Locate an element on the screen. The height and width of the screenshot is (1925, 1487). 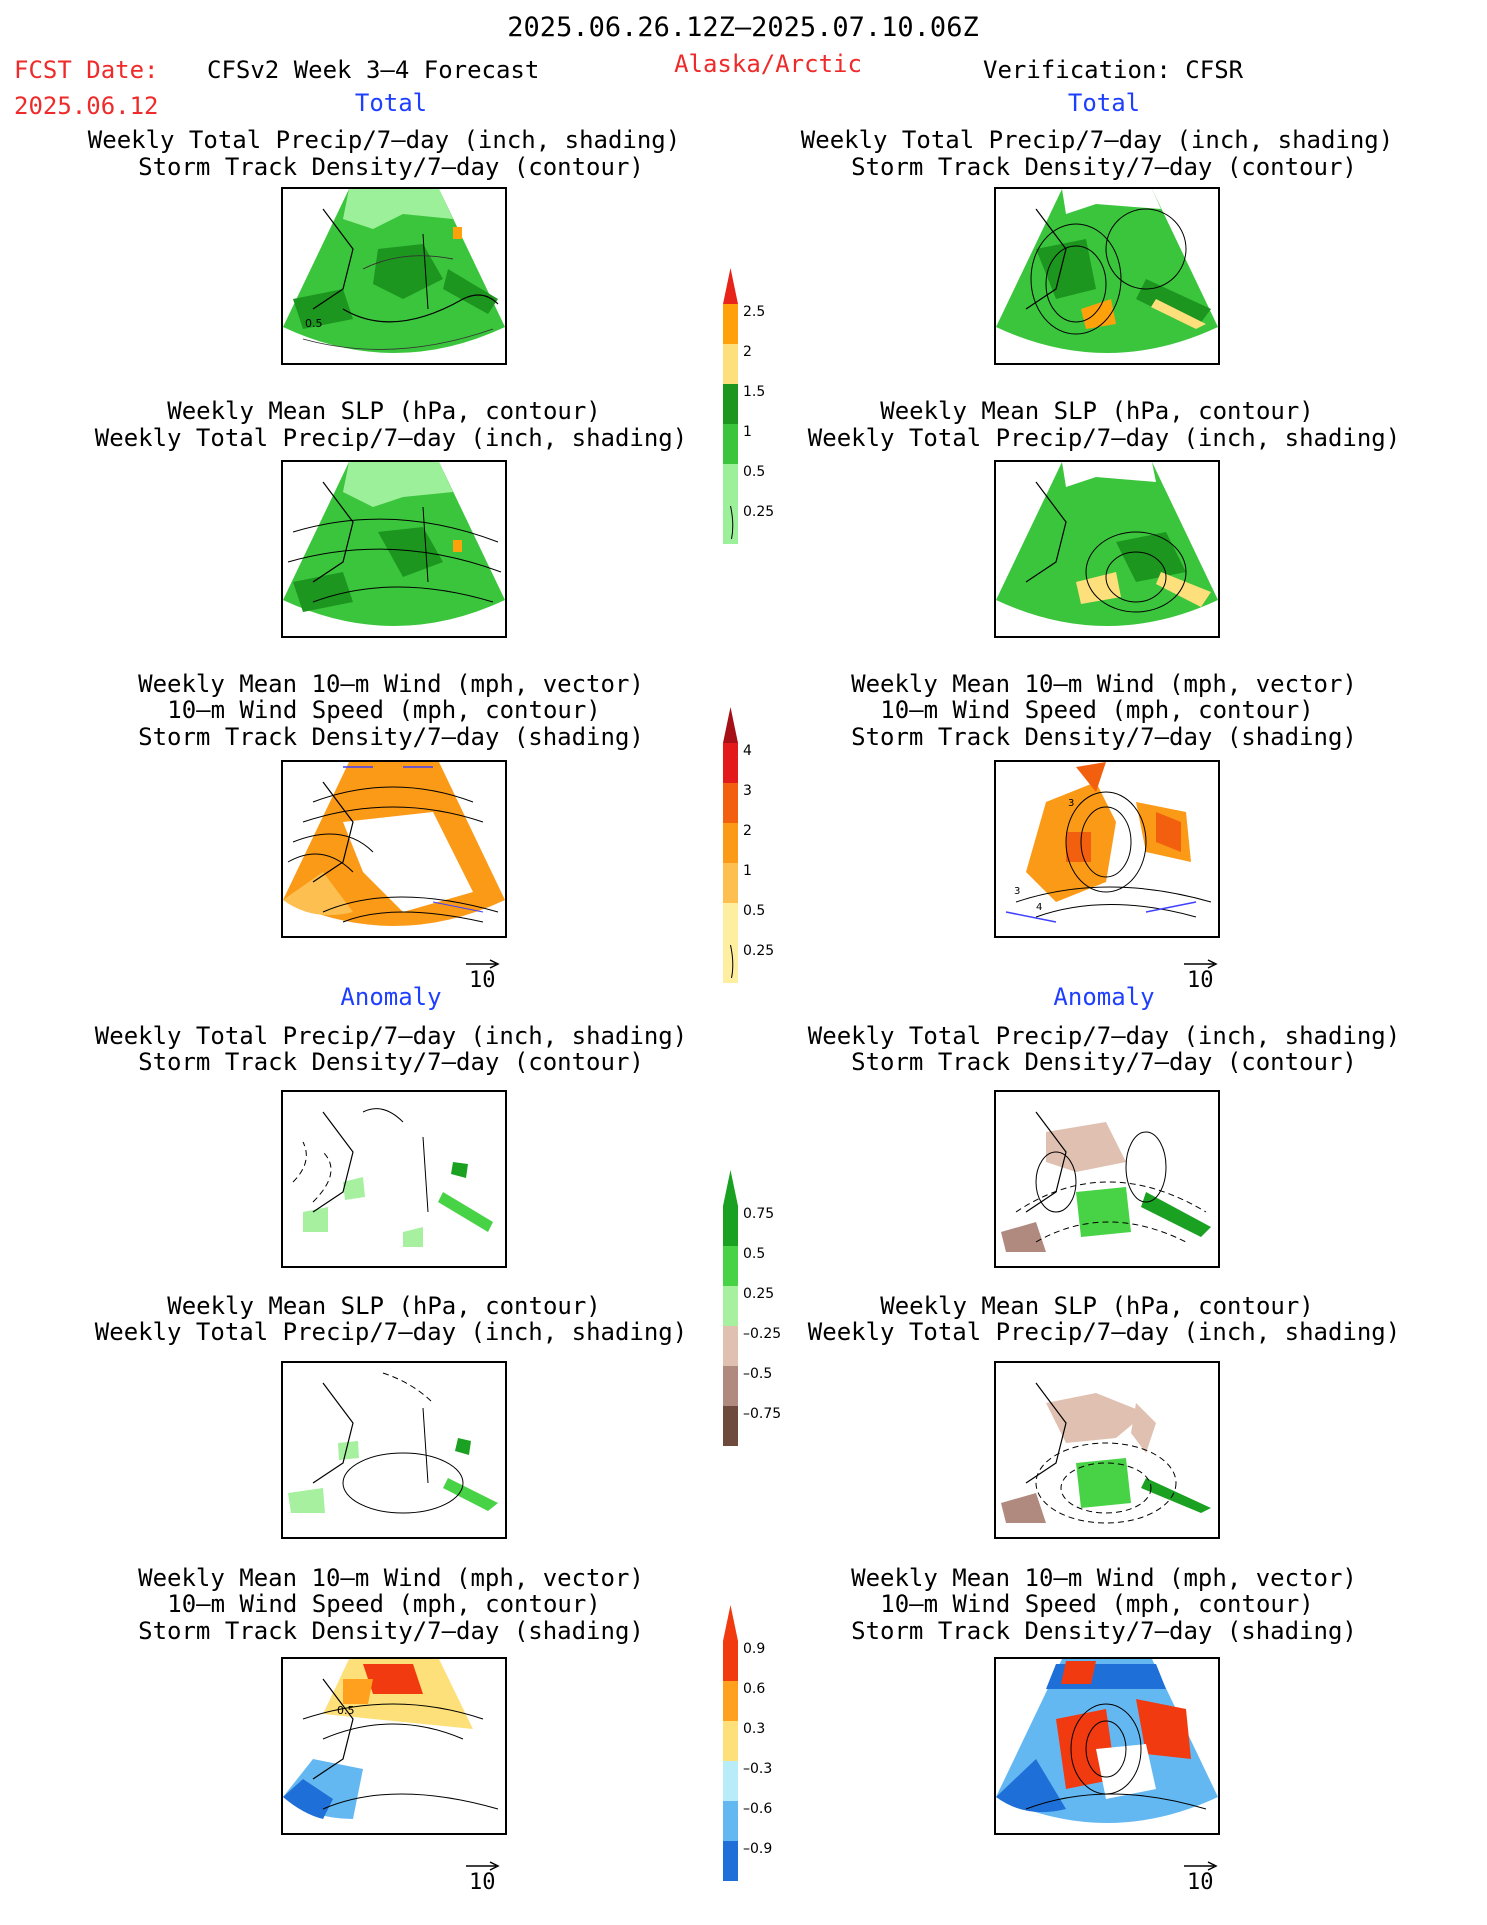
colorbar-tick-label: –0.6 is located at coordinates (758, 1809).